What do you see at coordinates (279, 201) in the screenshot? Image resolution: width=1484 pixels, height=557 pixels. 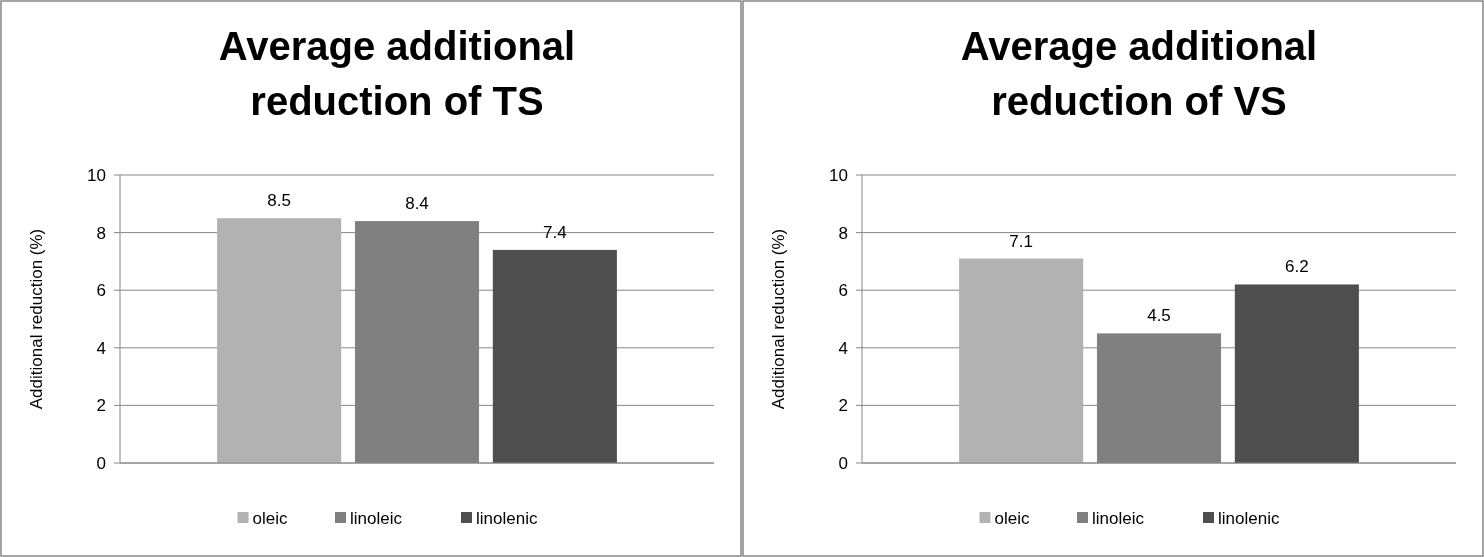 I see `data-label: 8.5` at bounding box center [279, 201].